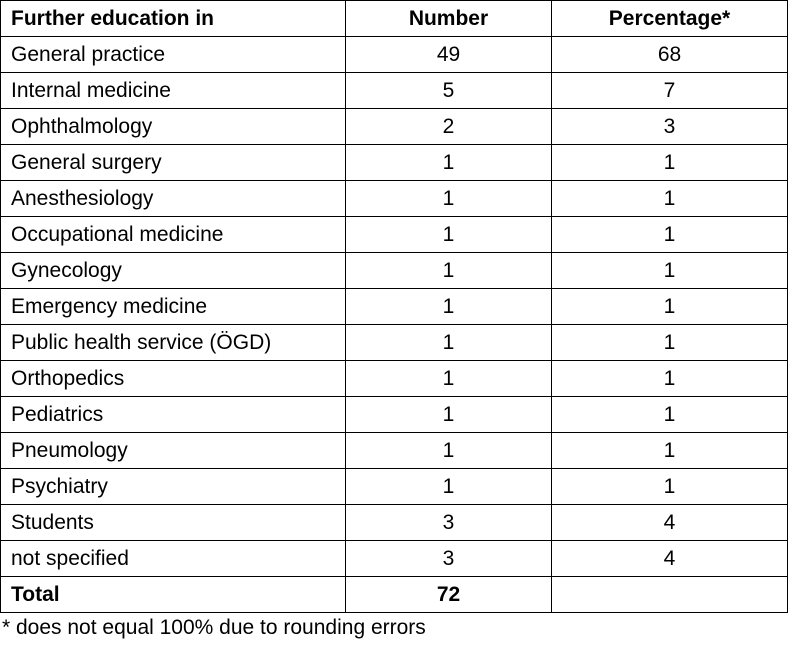 This screenshot has height=653, width=788. What do you see at coordinates (173, 378) in the screenshot?
I see `field-cell: Orthopedics` at bounding box center [173, 378].